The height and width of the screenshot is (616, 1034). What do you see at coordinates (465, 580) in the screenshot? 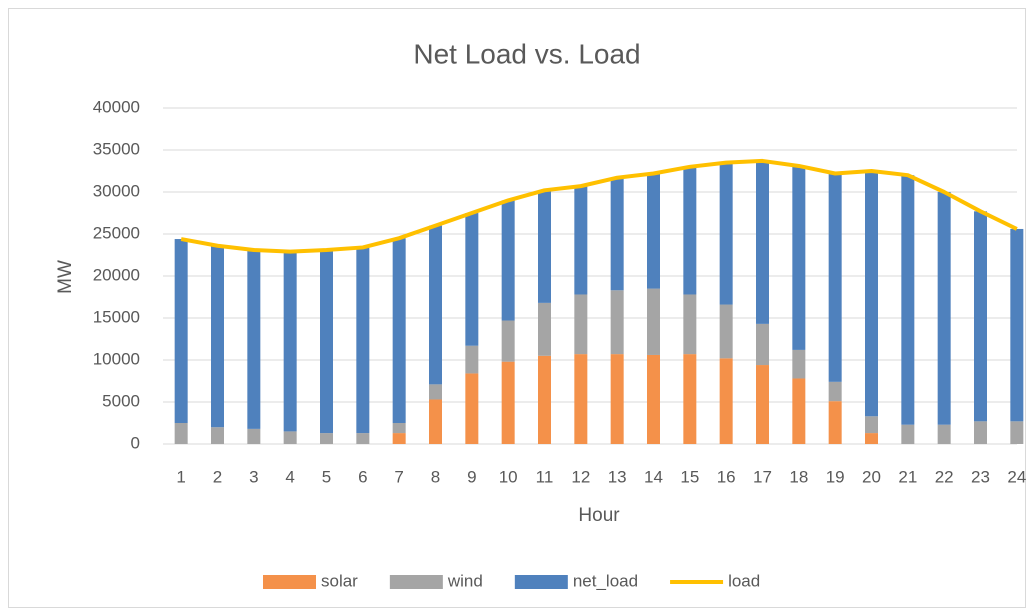
I see `legend-label: wind` at bounding box center [465, 580].